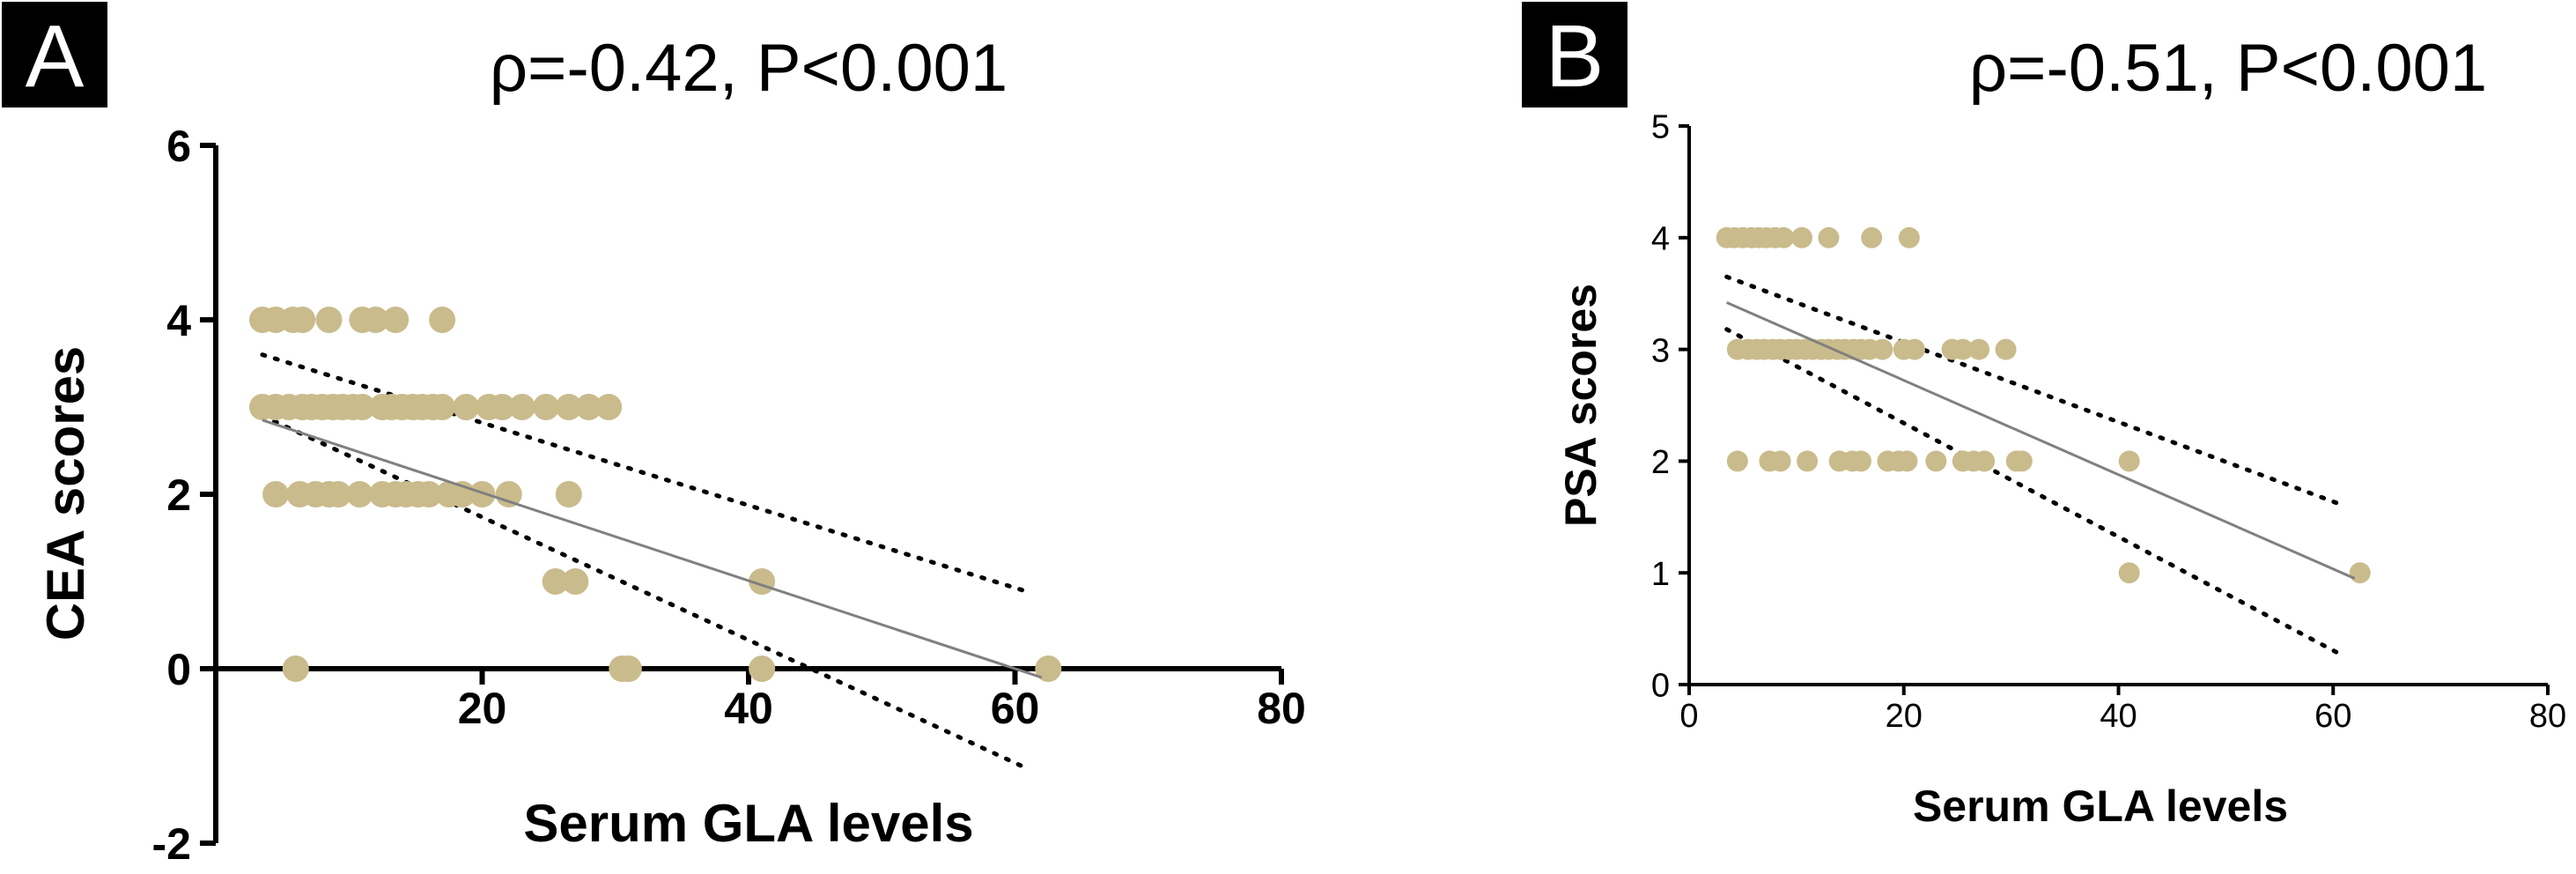  Describe the element at coordinates (748, 823) in the screenshot. I see `panel-a-x-axis-label: Serum GLA levels` at that location.